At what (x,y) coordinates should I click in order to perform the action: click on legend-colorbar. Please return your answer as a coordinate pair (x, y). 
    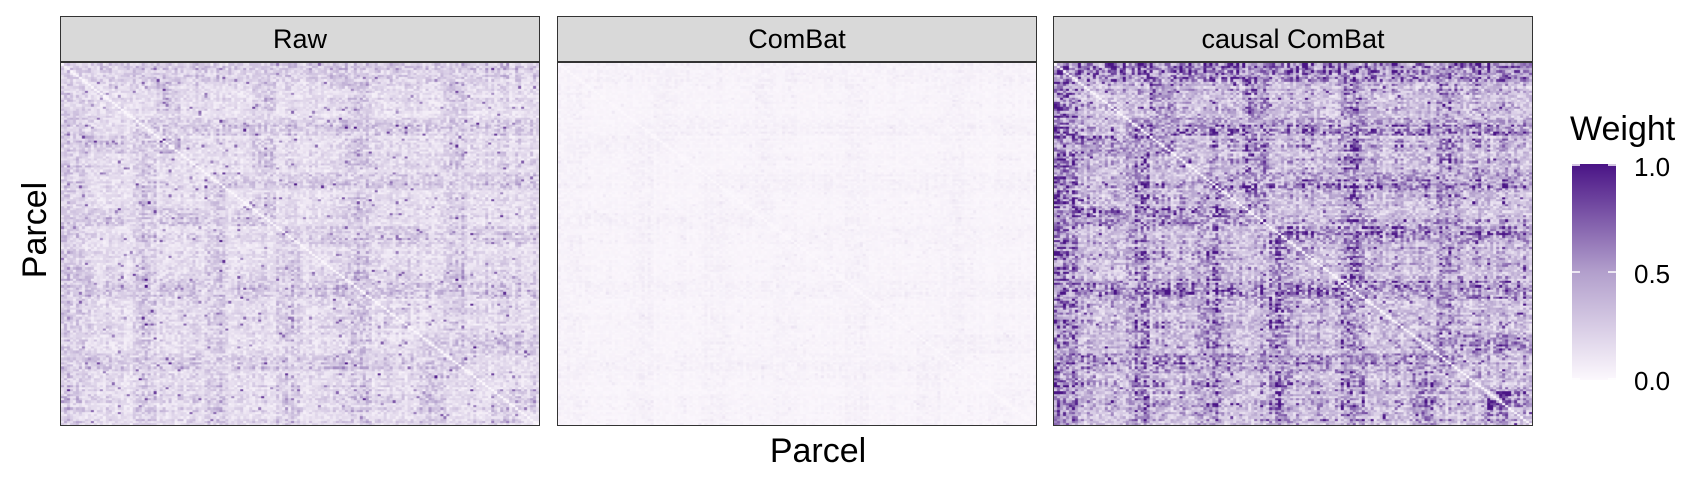
    Looking at the image, I should click on (1594, 272).